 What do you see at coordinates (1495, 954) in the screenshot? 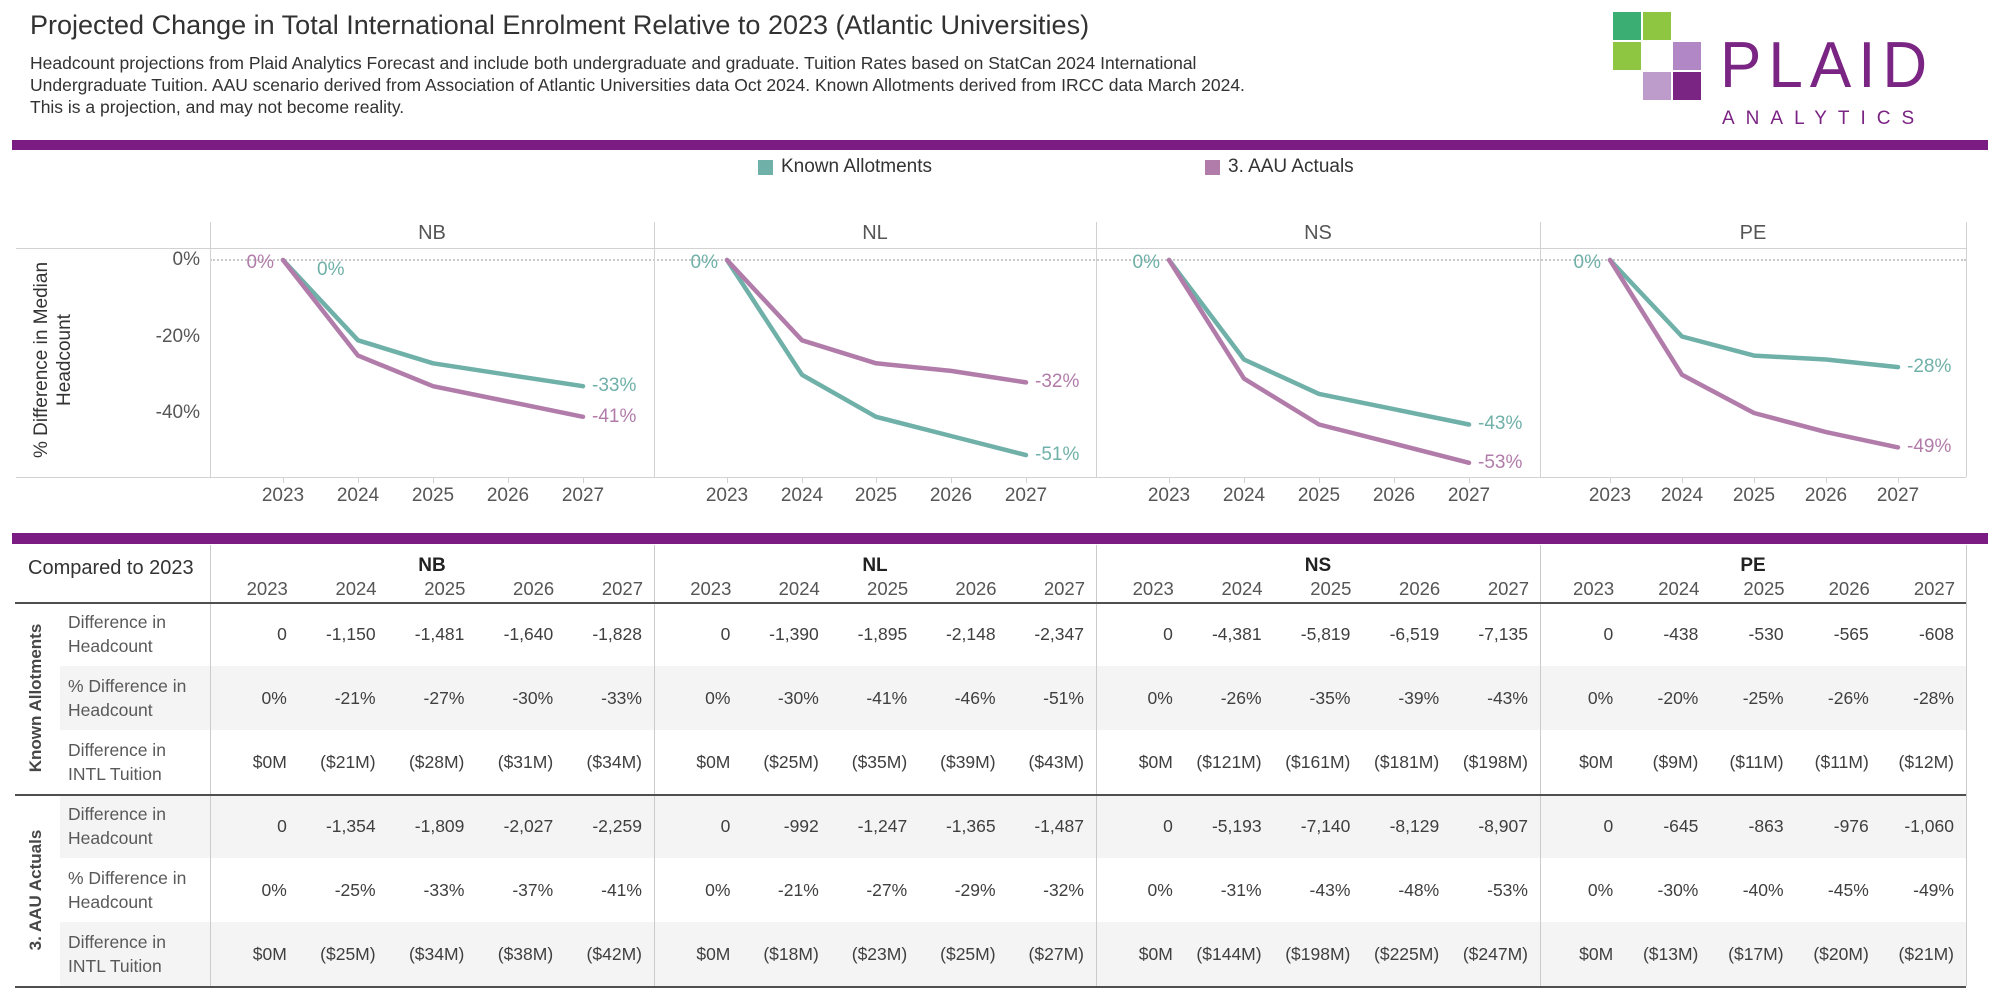
I see `table-cell: ($247M)` at bounding box center [1495, 954].